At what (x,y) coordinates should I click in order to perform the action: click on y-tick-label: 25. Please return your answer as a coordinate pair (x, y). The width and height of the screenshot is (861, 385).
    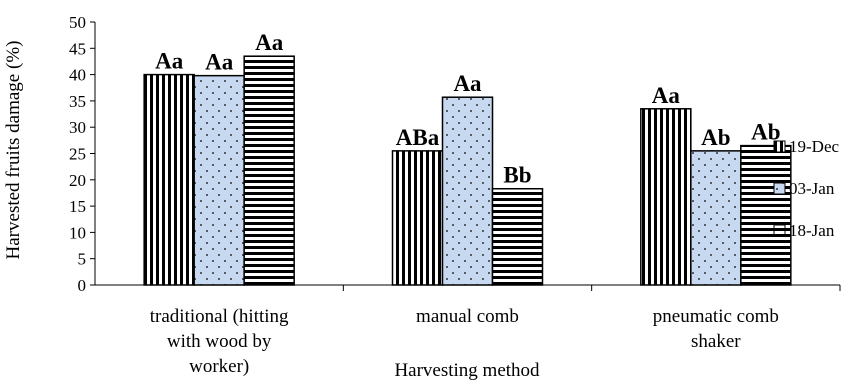
    Looking at the image, I should click on (77, 154).